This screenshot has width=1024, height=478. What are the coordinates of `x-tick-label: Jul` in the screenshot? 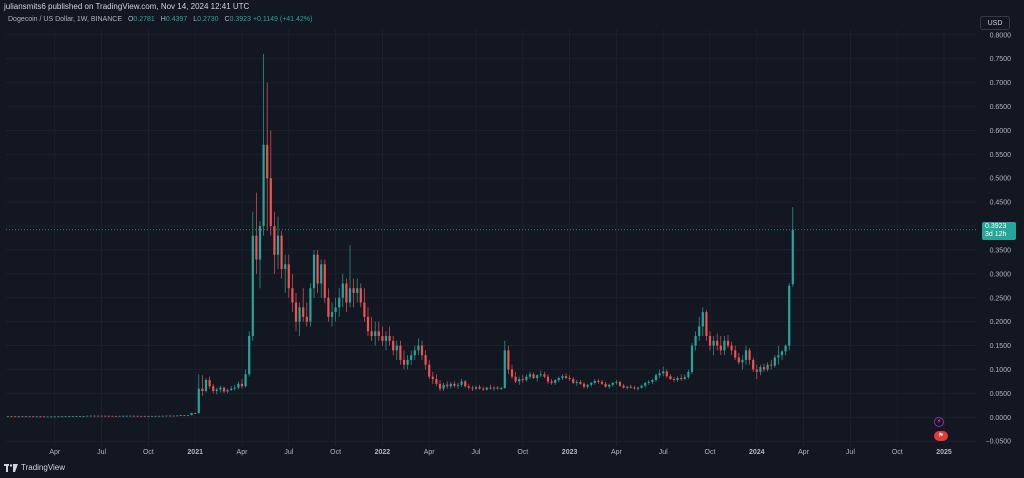 It's located at (663, 452).